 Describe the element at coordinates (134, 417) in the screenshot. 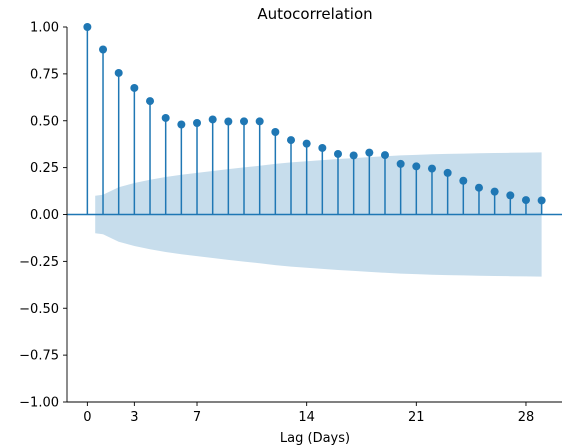

I see `x-tick-label: 3` at that location.